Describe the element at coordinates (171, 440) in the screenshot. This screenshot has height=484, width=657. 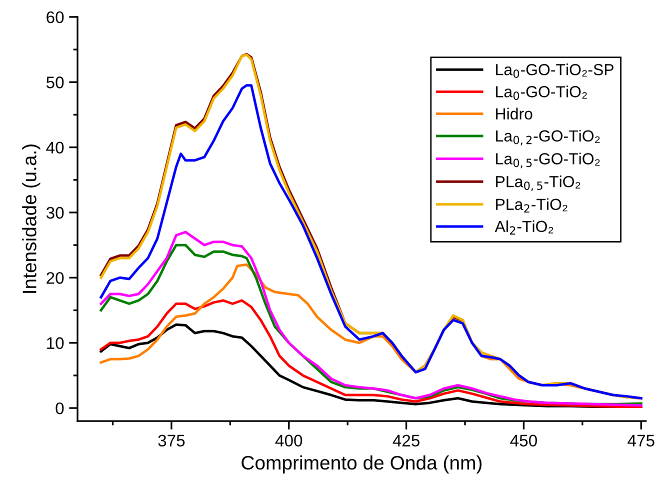
I see `x-tick-label: 375` at that location.